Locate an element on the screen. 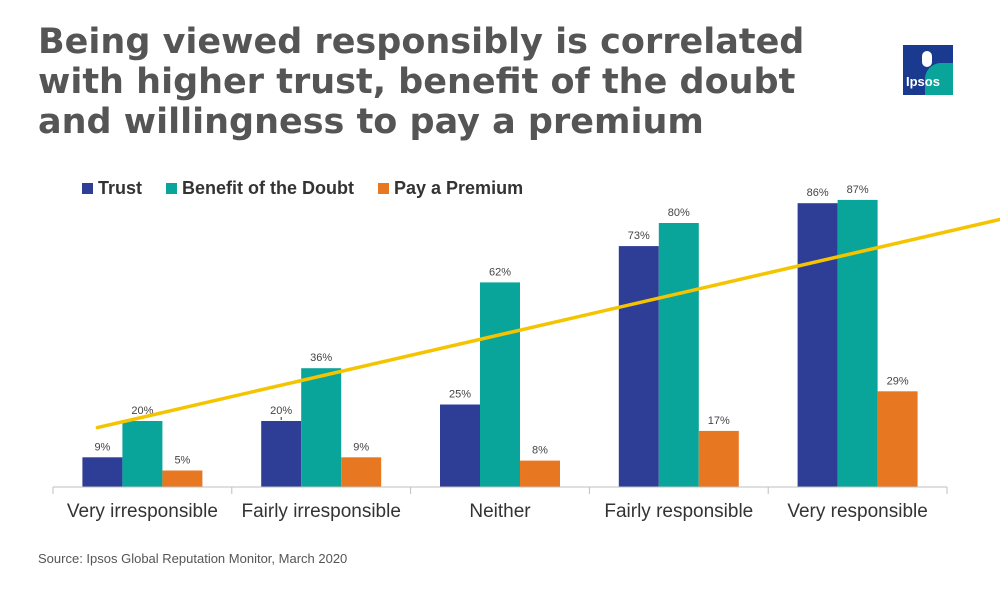 This screenshot has width=1000, height=600. logo-tail is located at coordinates (939, 79).